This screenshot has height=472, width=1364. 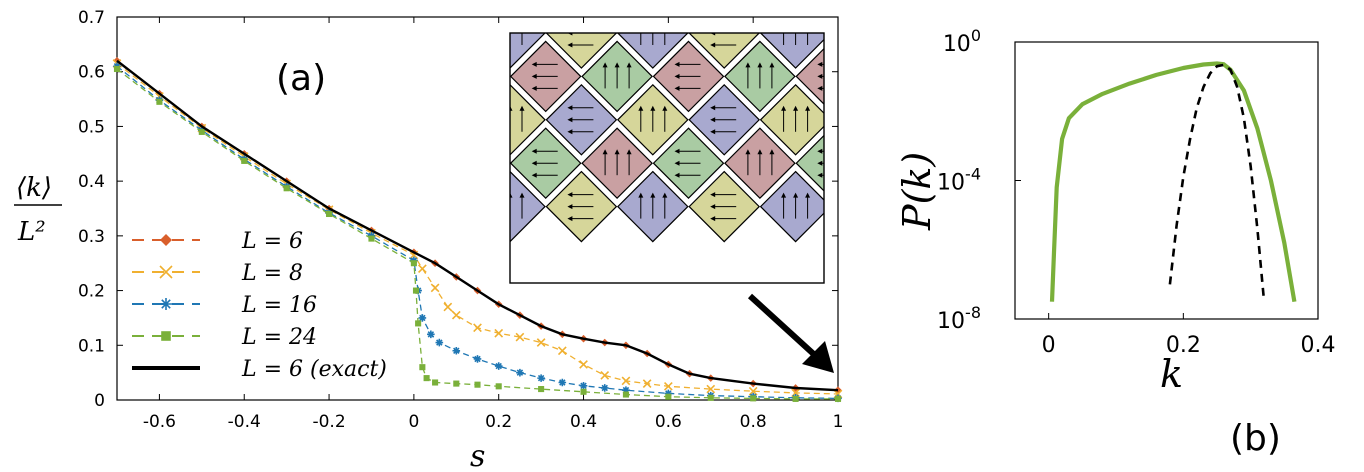 What do you see at coordinates (951, 321) in the screenshot?
I see `y-tick-base: 10` at bounding box center [951, 321].